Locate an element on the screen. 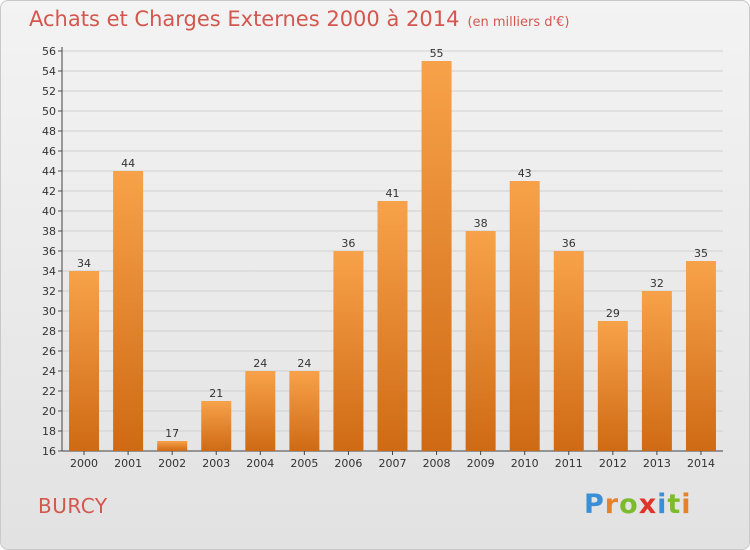 This screenshot has height=550, width=750. data-label-2000: 34 is located at coordinates (84, 263).